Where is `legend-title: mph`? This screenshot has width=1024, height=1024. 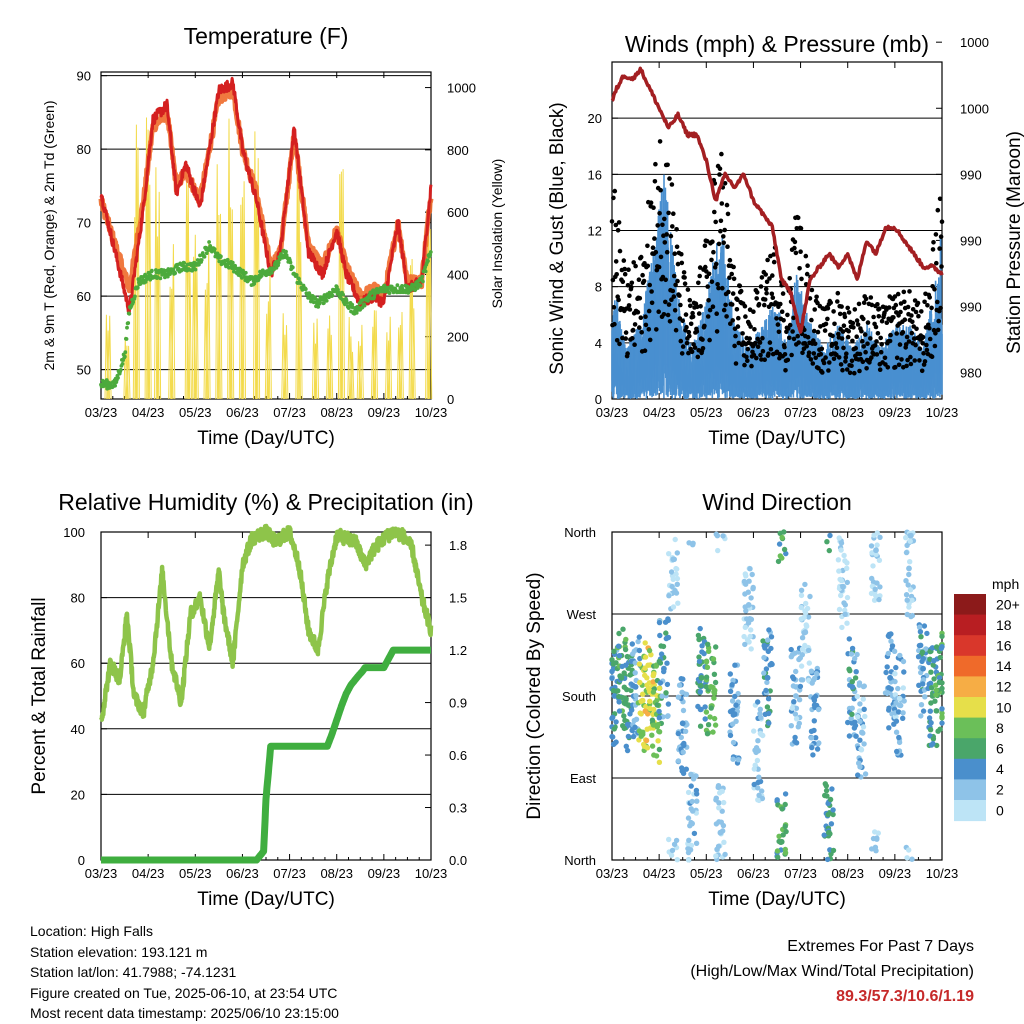
legend-title: mph is located at coordinates (1005, 584).